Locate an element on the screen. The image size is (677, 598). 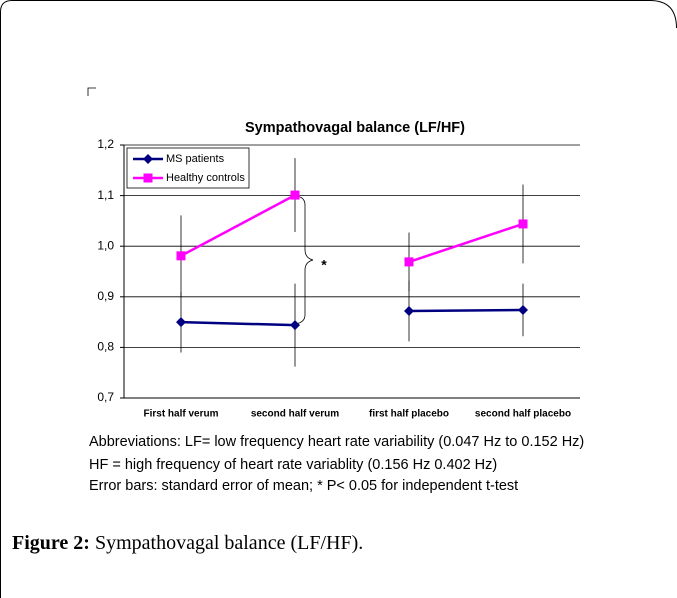
chart-corner is located at coordinates (91, 91).